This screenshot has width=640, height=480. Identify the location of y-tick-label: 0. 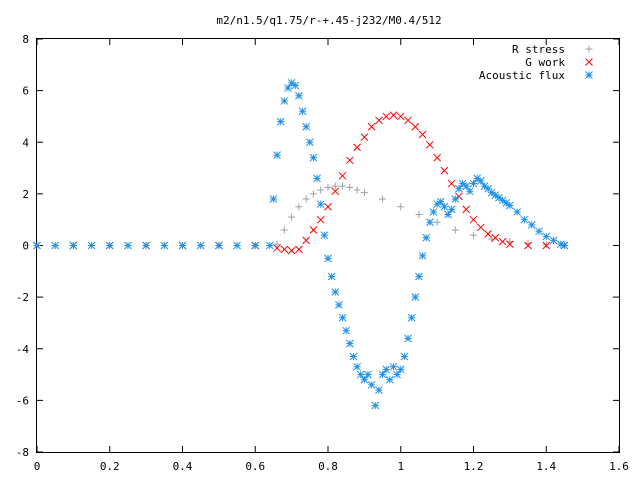
(25, 246).